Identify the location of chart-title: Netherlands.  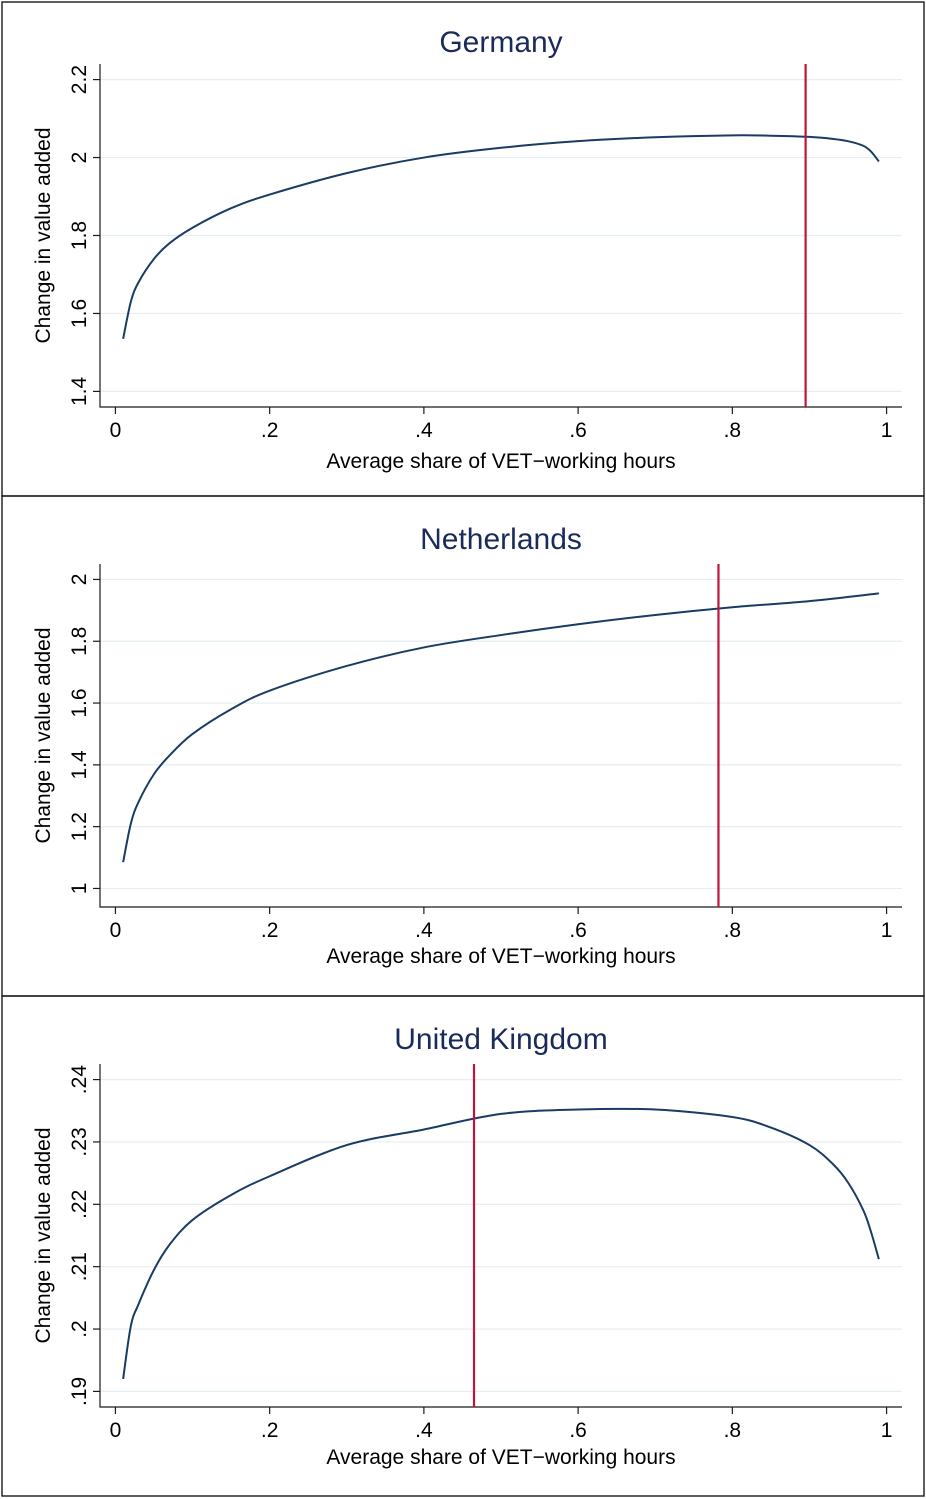
(501, 539).